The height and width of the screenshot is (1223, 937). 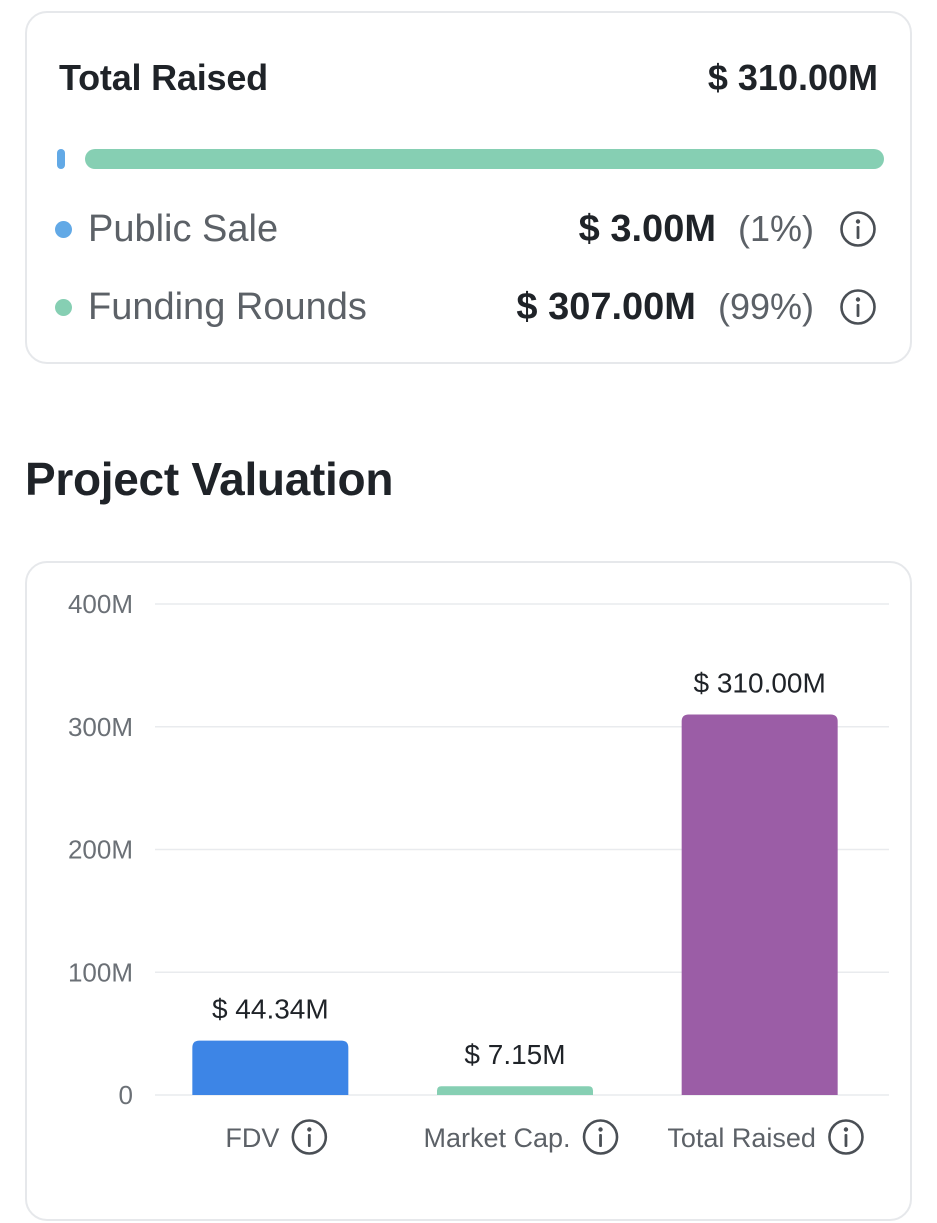 I want to click on y-tick-label: 300M, so click(x=100, y=727).